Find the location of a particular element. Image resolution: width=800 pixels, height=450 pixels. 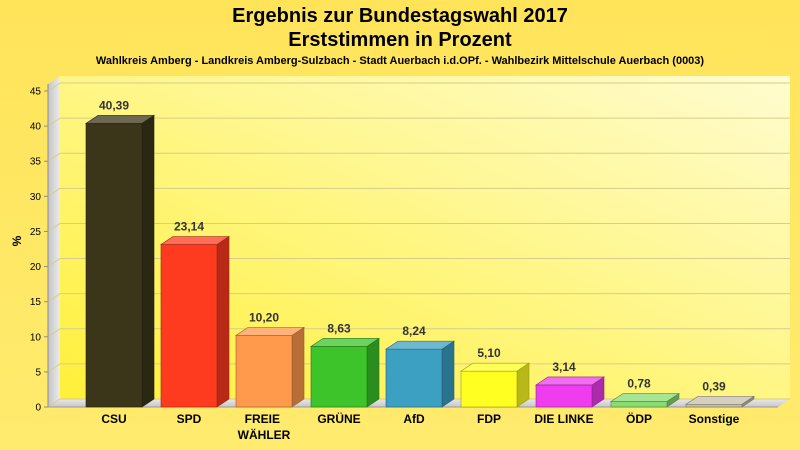

y-axis-ticks: 0 5 10 15 20 25 30 35 40 45 is located at coordinates (39, 250).